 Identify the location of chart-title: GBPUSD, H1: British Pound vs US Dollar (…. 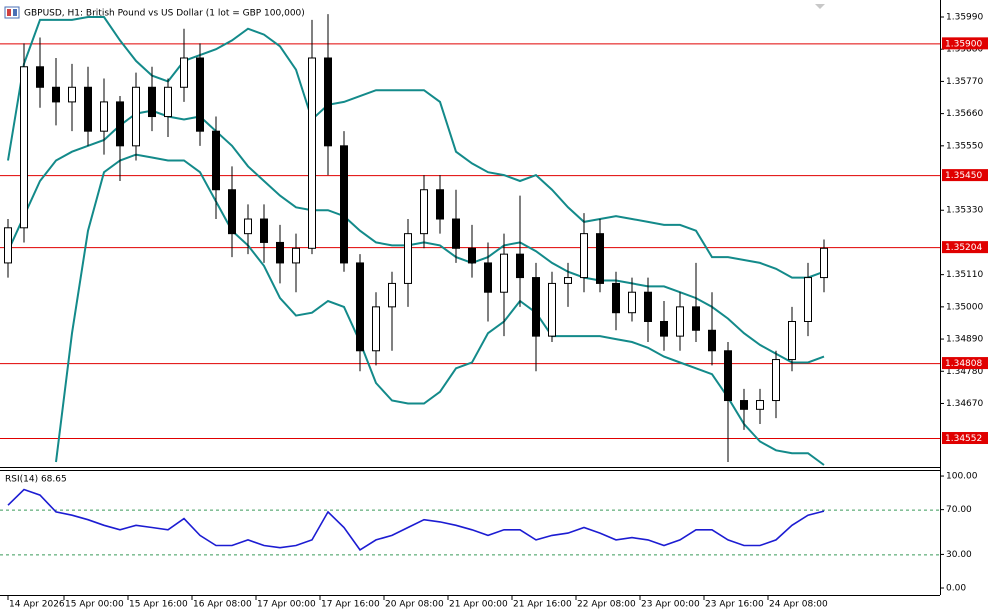
(164, 14).